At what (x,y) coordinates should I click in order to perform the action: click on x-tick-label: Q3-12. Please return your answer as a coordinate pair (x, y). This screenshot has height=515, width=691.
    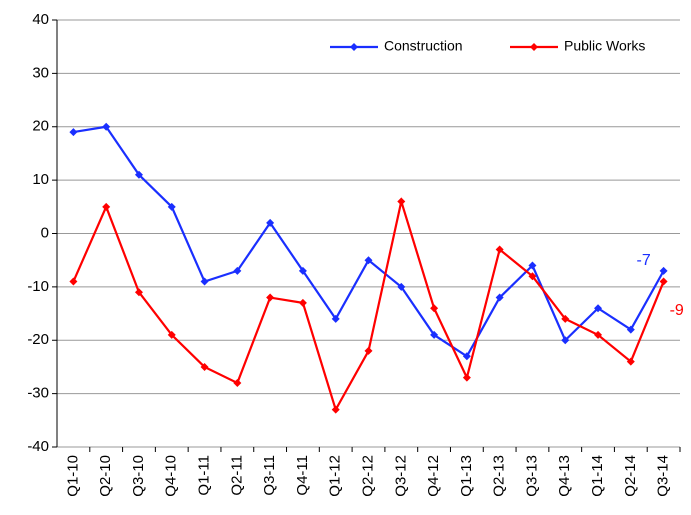
    Looking at the image, I should click on (400, 476).